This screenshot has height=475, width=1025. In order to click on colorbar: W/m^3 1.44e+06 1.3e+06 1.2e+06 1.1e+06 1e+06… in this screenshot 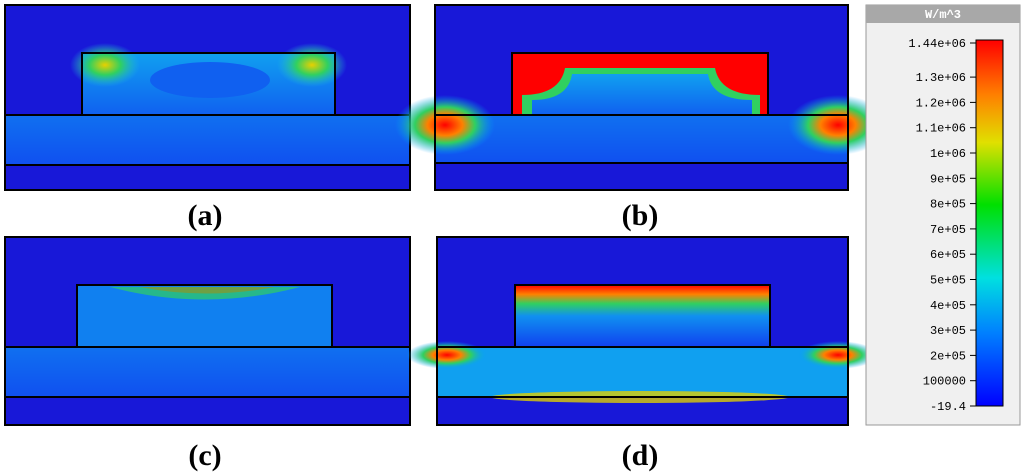, I will do `click(943, 215)`.